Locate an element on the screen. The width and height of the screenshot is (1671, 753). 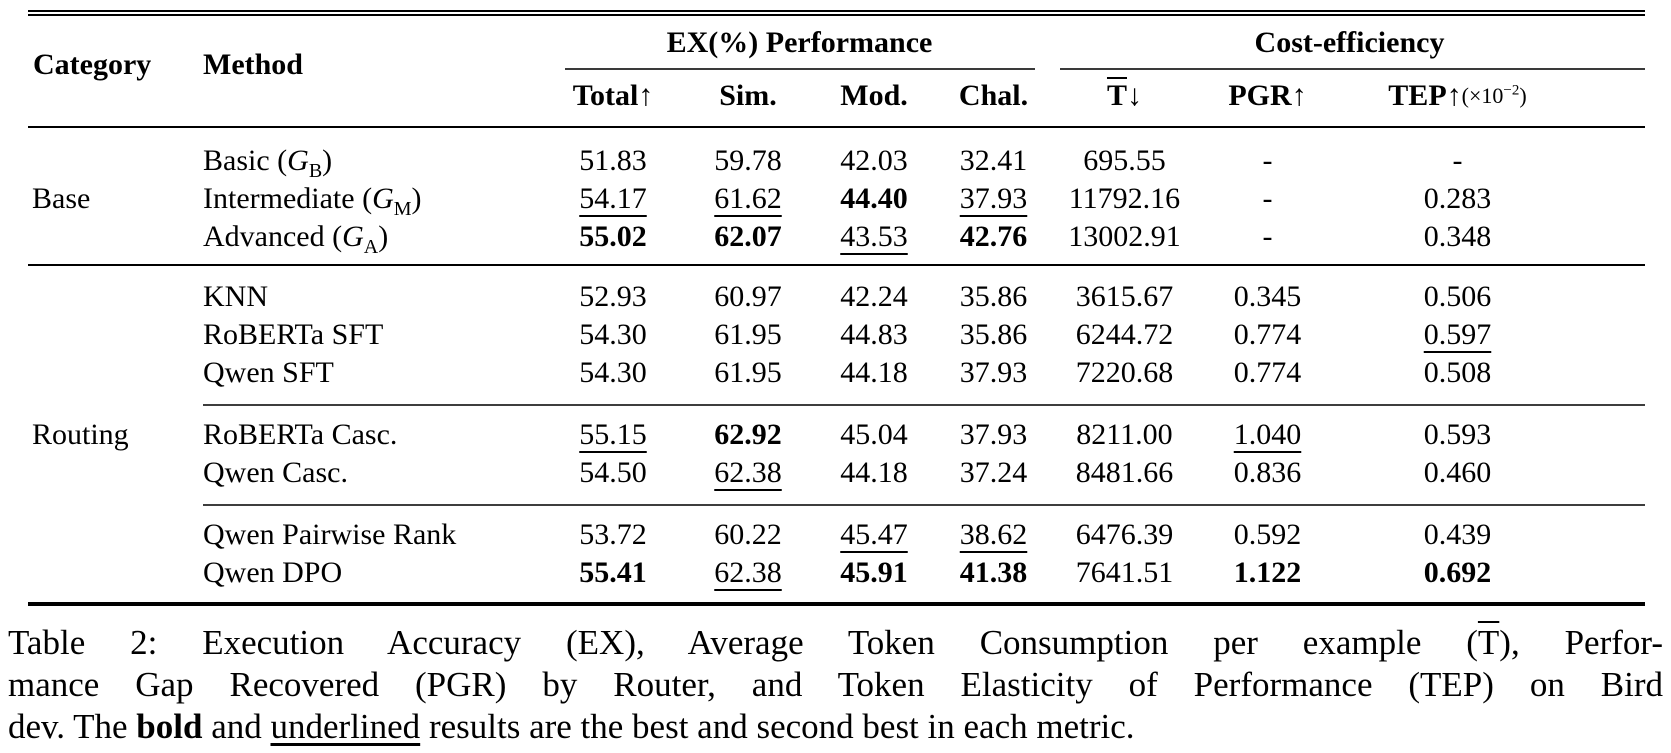
column-header-method: Method is located at coordinates (253, 64).